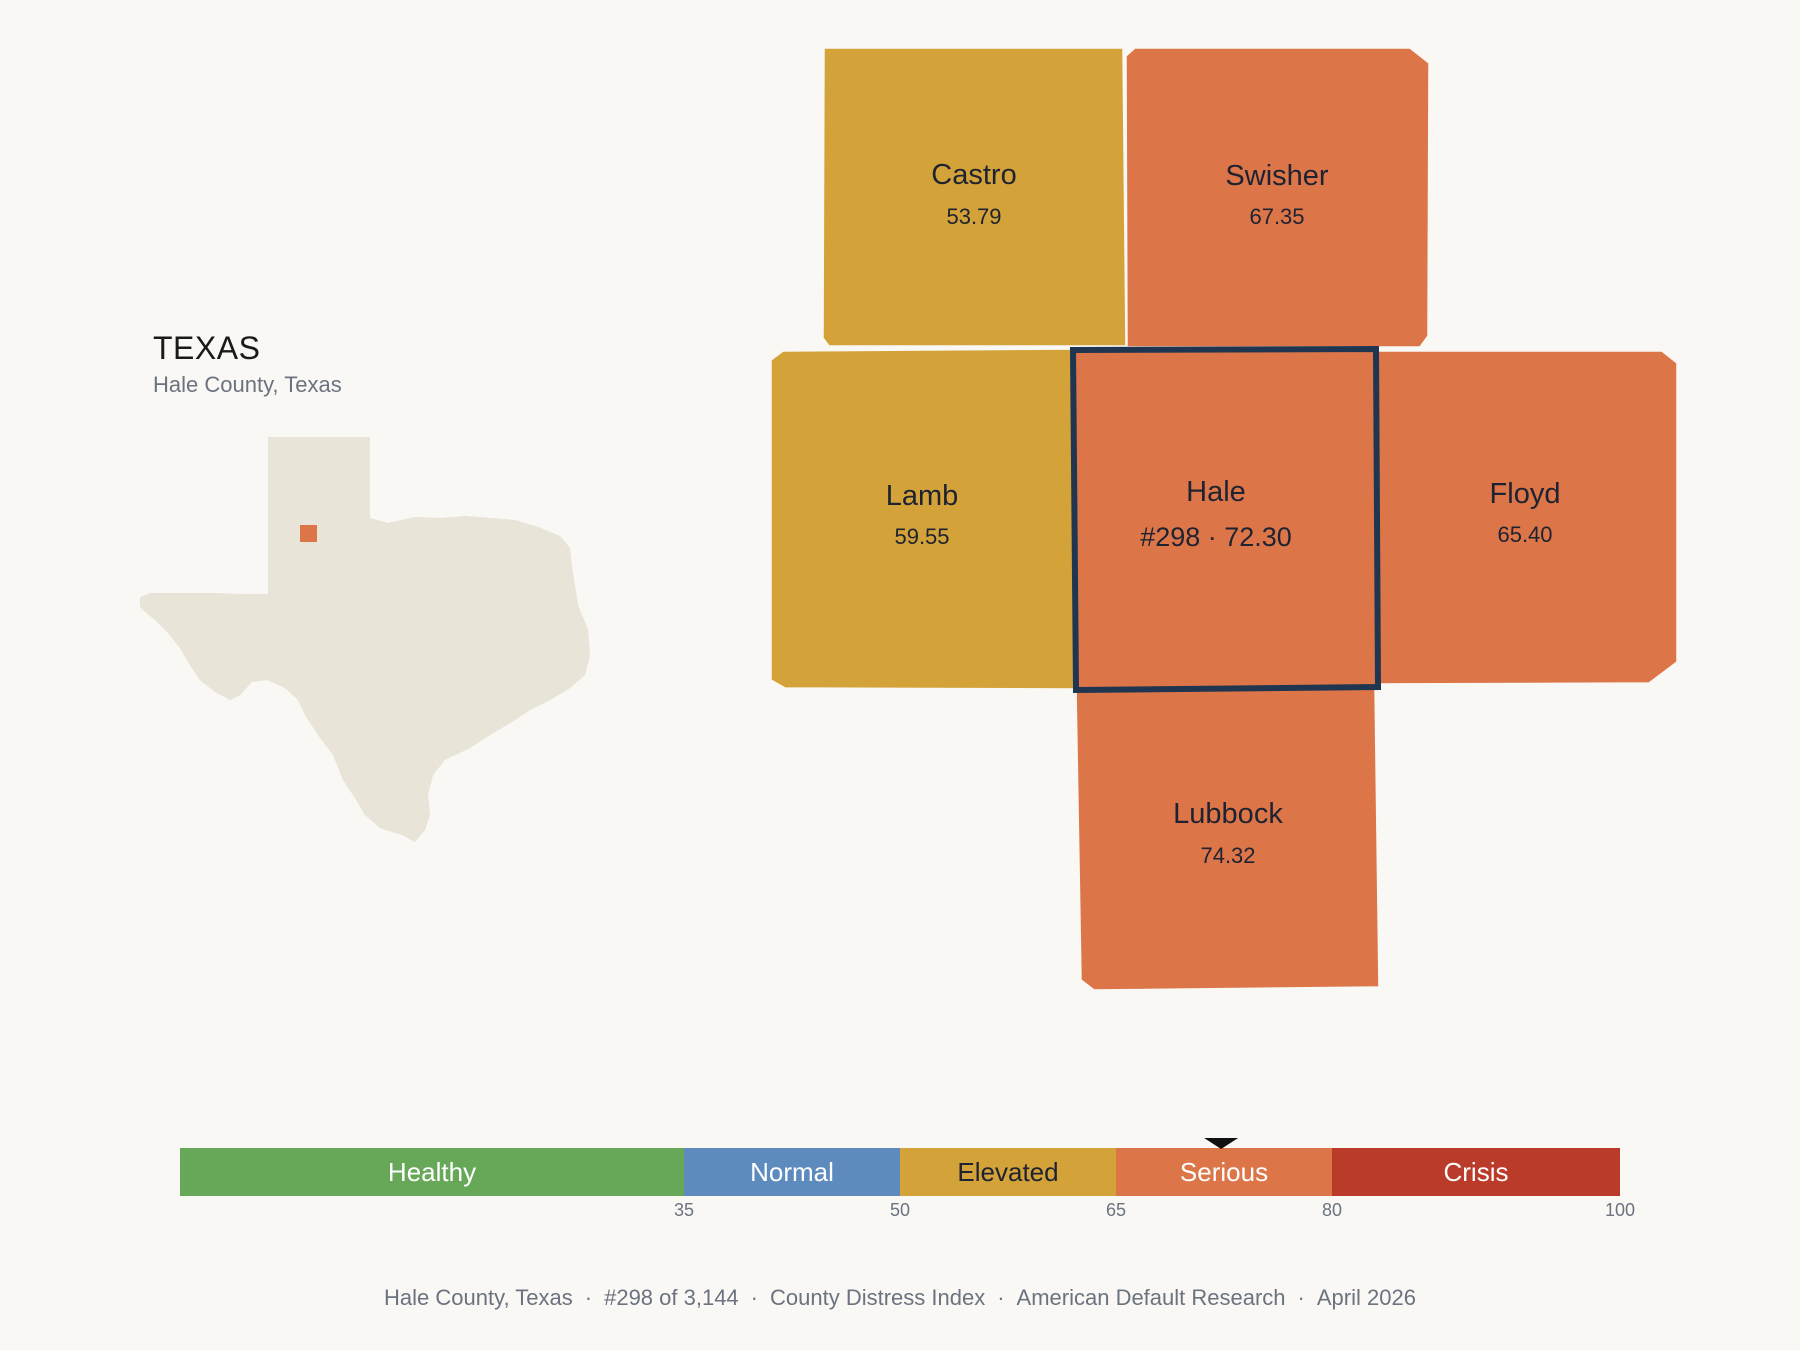  What do you see at coordinates (1228, 814) in the screenshot?
I see `county-name-lubbock: Lubbock` at bounding box center [1228, 814].